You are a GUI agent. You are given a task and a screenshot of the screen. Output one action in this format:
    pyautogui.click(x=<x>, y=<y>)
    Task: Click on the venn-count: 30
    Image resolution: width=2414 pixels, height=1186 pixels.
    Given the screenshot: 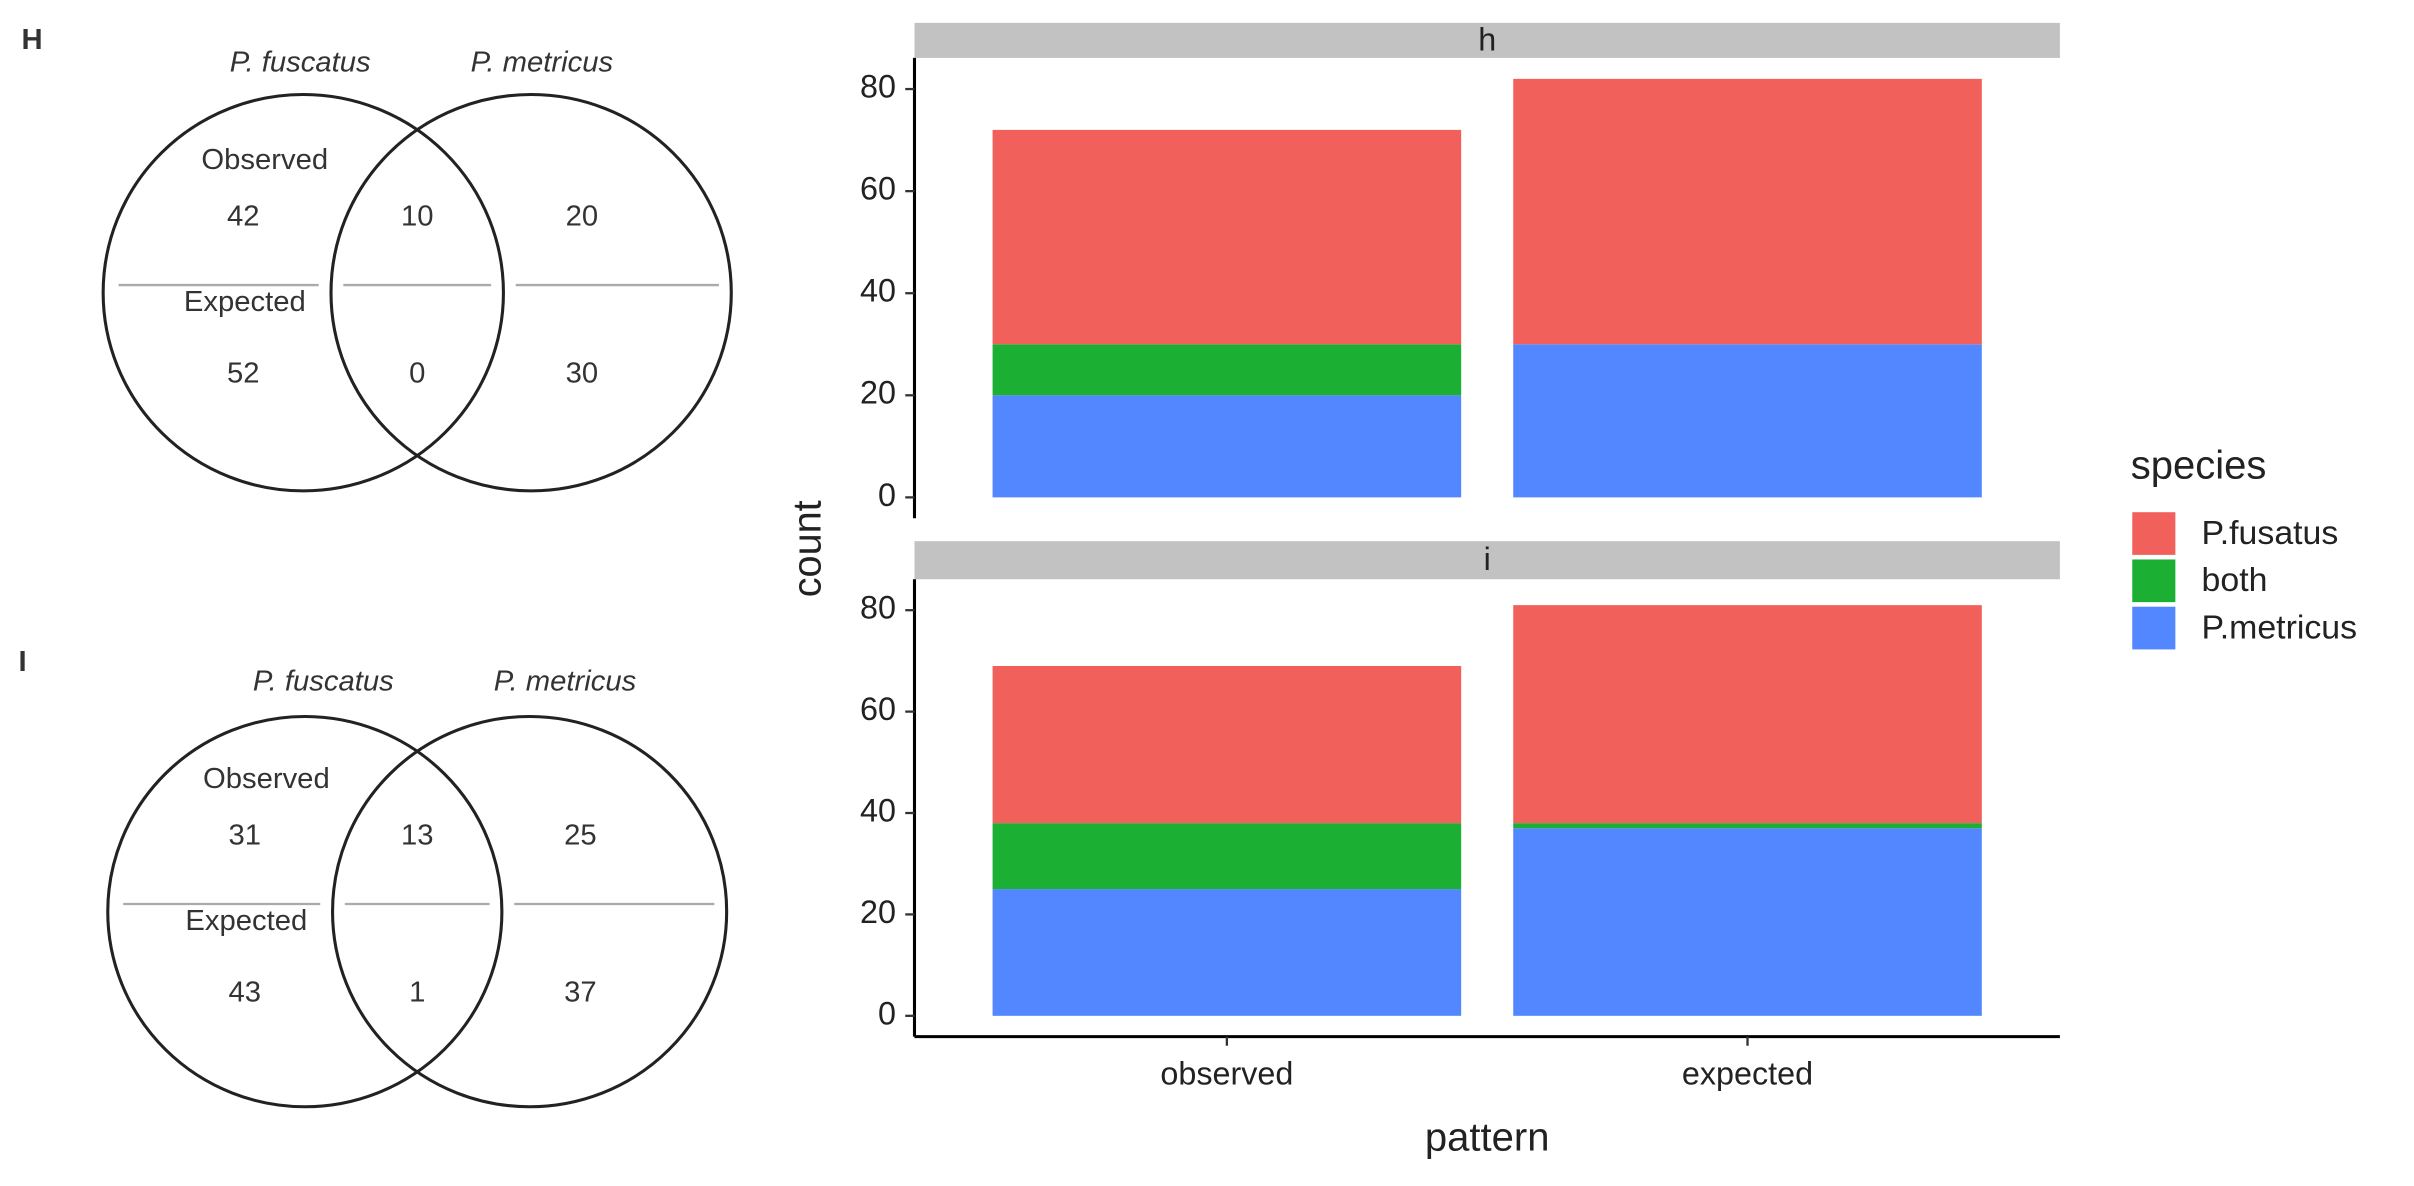 What is the action you would take?
    pyautogui.click(x=582, y=374)
    